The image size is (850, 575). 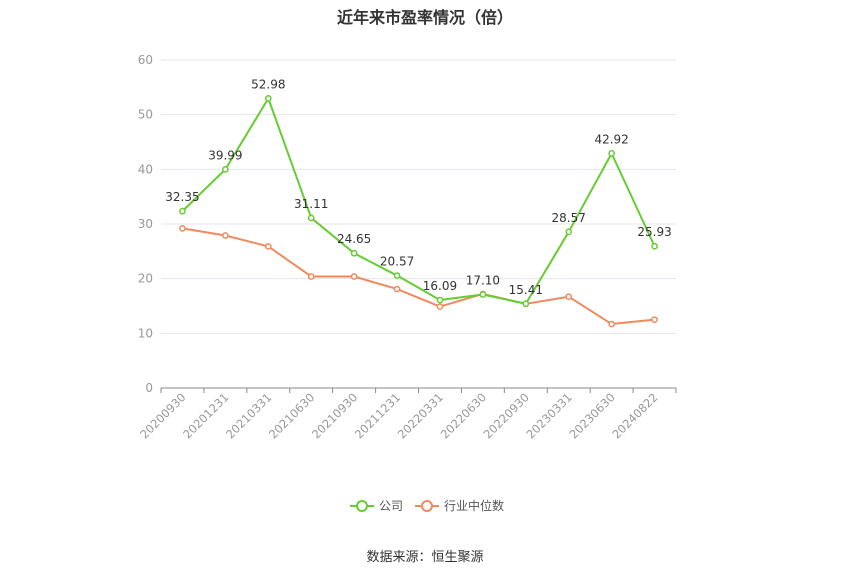 I want to click on data-label: 32.35, so click(x=182, y=197).